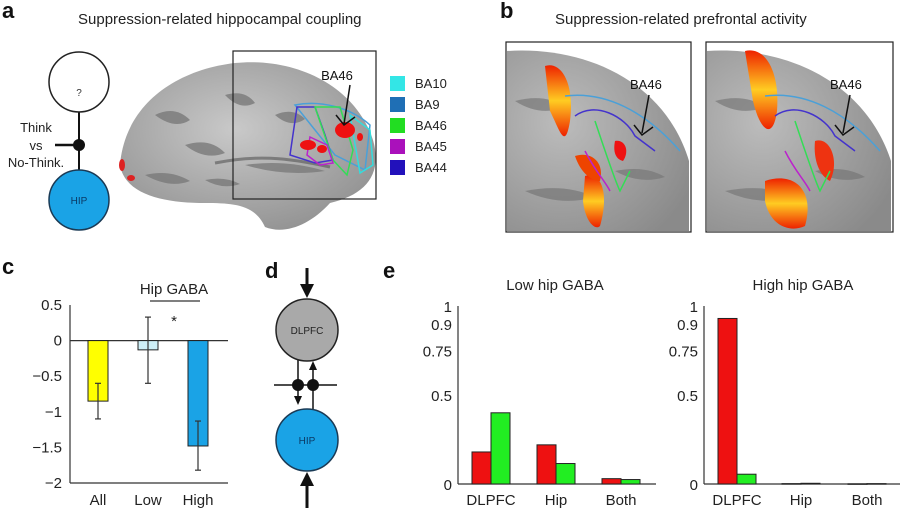  Describe the element at coordinates (345, 130) in the screenshot. I see `activation-ba46` at that location.